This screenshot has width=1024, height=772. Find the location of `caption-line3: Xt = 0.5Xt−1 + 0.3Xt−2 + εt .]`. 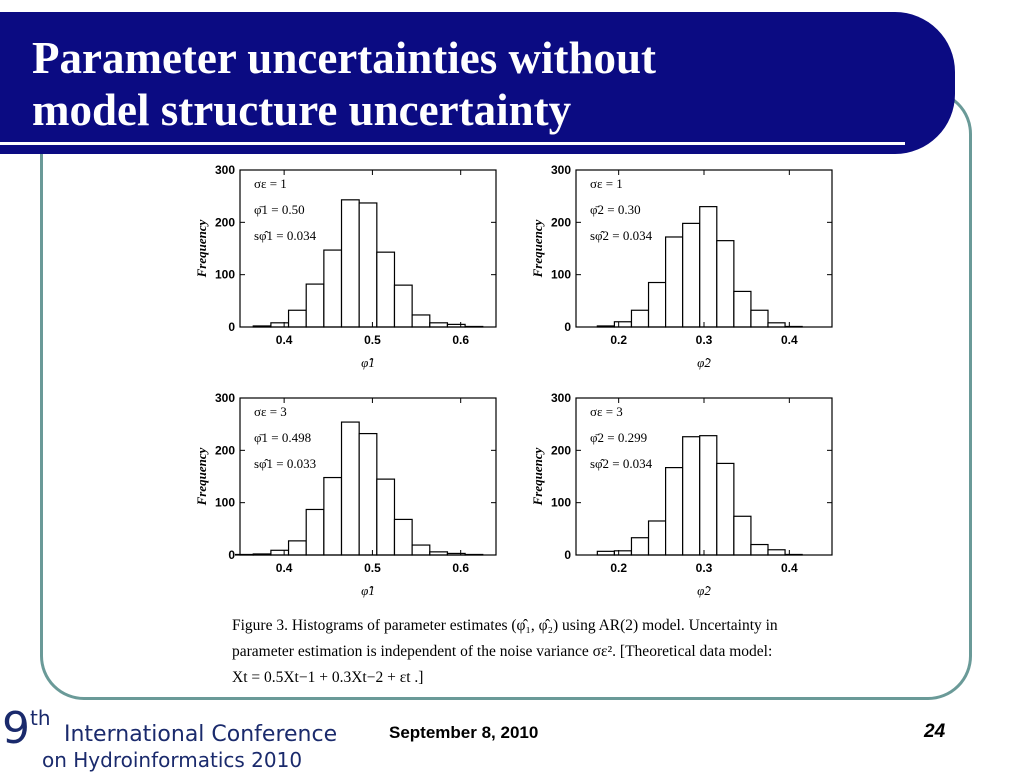

caption-line3: Xt = 0.5Xt−1 + 0.3Xt−2 + εt .] is located at coordinates (328, 677).